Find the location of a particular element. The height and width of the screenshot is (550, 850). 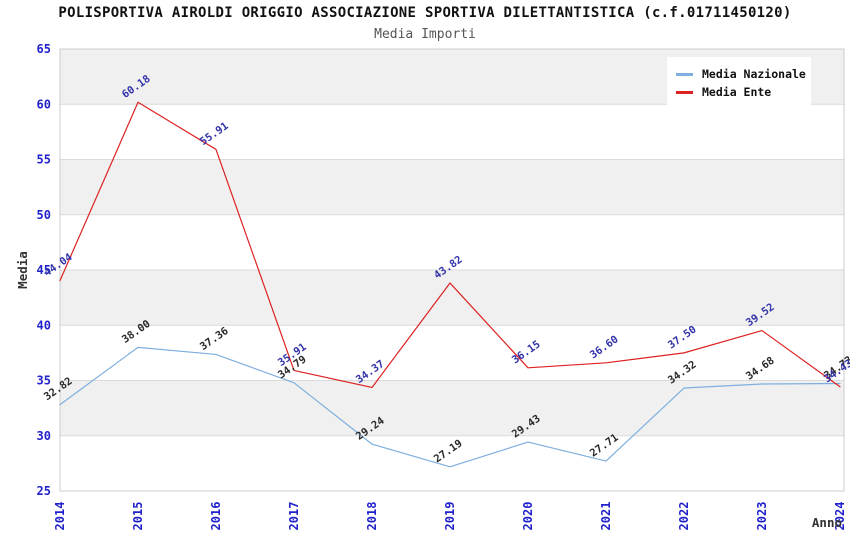

data-point-label: 34.68 is located at coordinates (760, 369).